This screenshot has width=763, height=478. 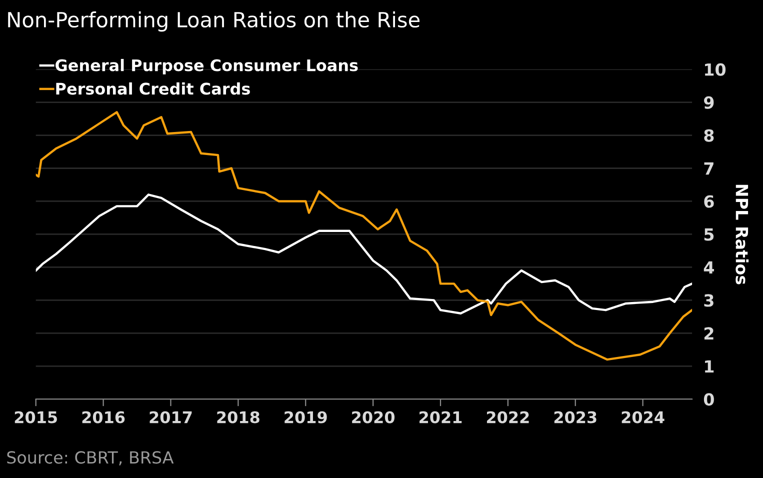 What do you see at coordinates (207, 66) in the screenshot?
I see `legend-label: General Purpose Consumer Loans` at bounding box center [207, 66].